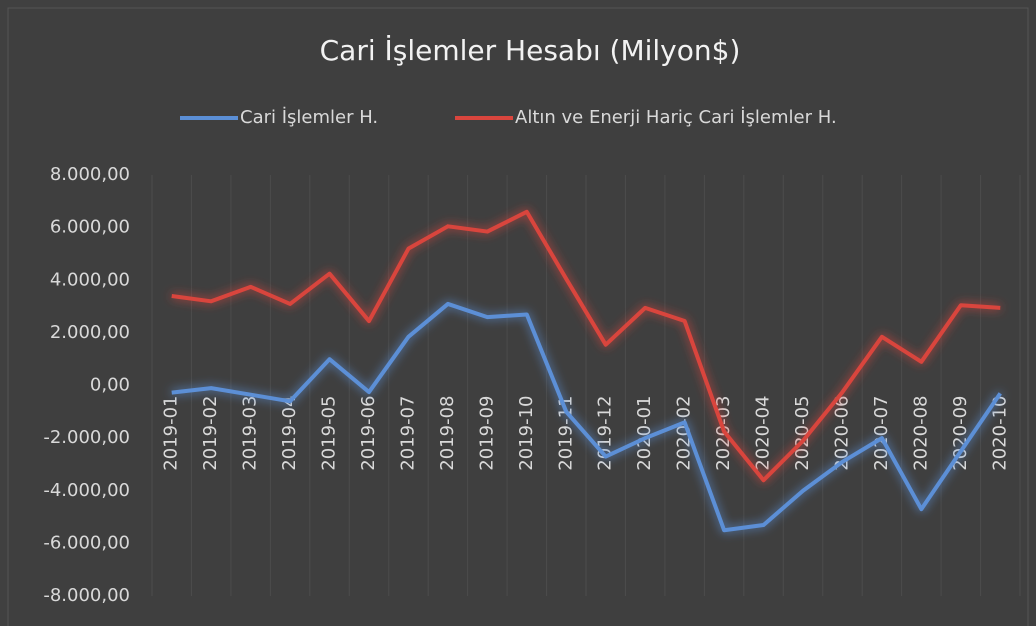 This screenshot has width=1036, height=626. What do you see at coordinates (250, 433) in the screenshot?
I see `x-tick-label: 2019-03` at bounding box center [250, 433].